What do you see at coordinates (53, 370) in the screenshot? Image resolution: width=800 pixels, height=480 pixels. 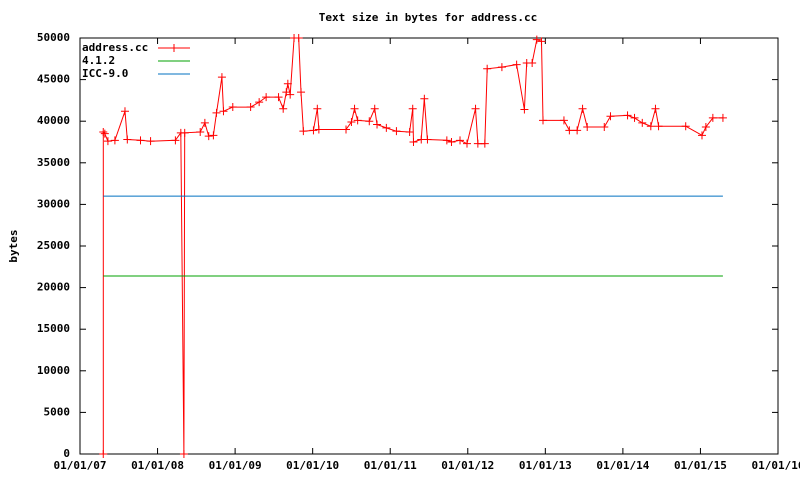 I see `y-tick-label: 10000` at bounding box center [53, 370].